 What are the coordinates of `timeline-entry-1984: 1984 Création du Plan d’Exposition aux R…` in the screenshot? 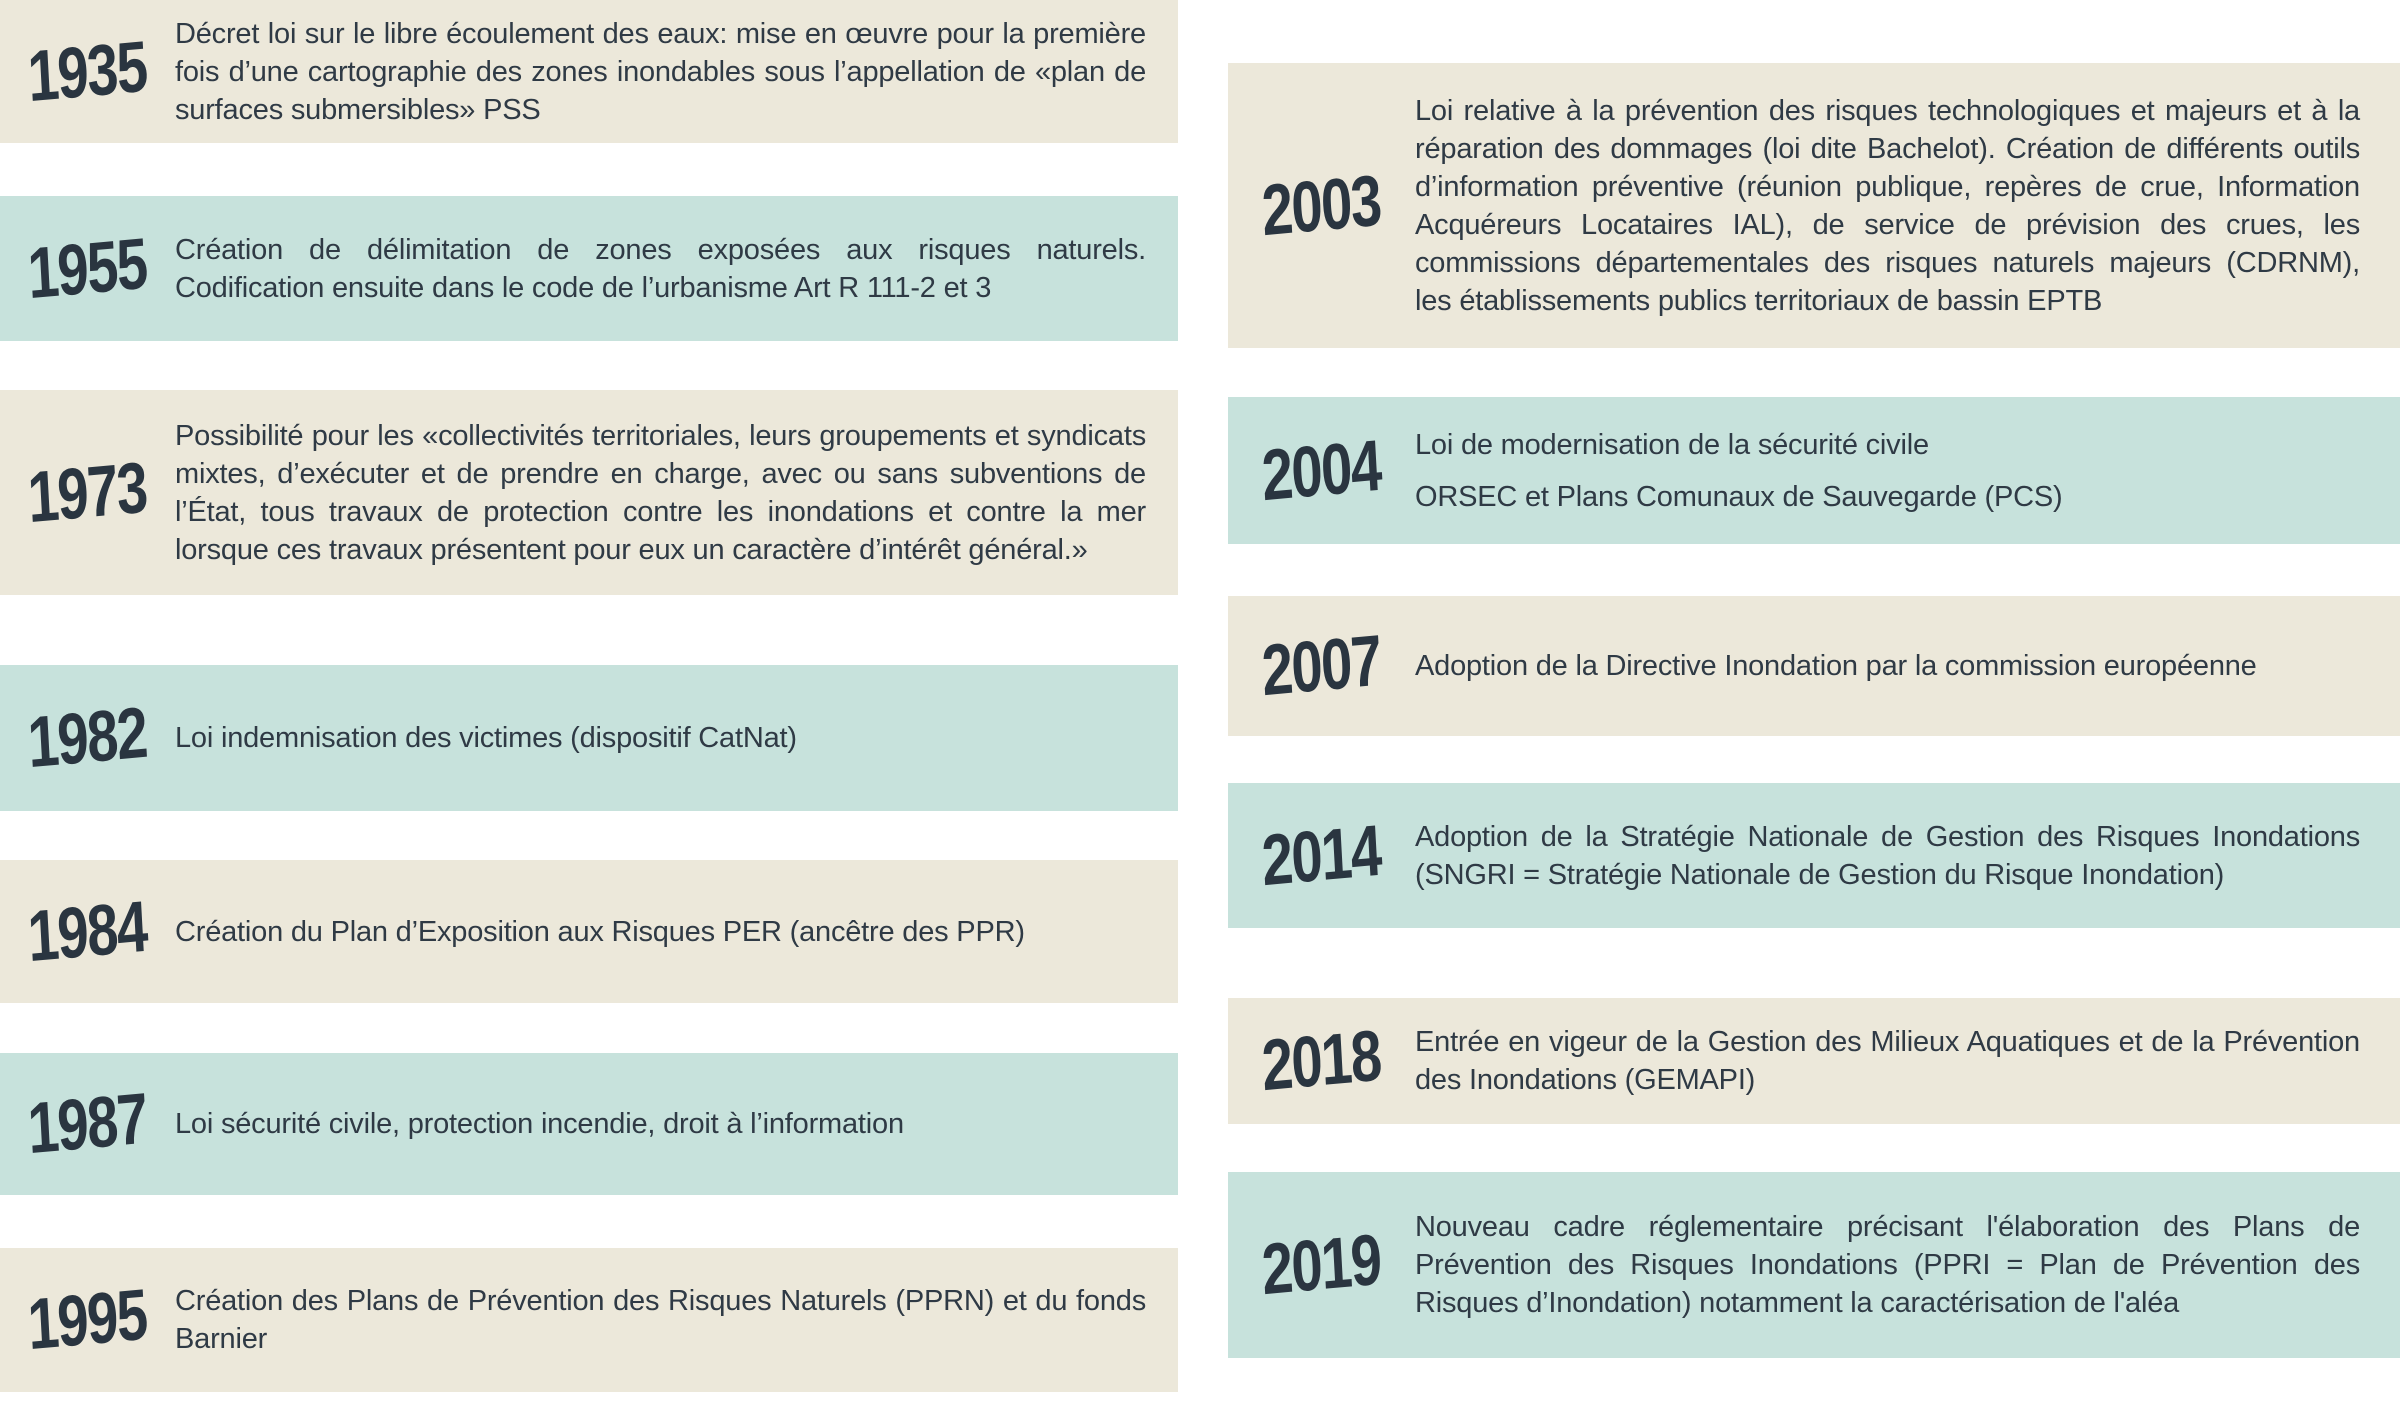 It's located at (589, 931).